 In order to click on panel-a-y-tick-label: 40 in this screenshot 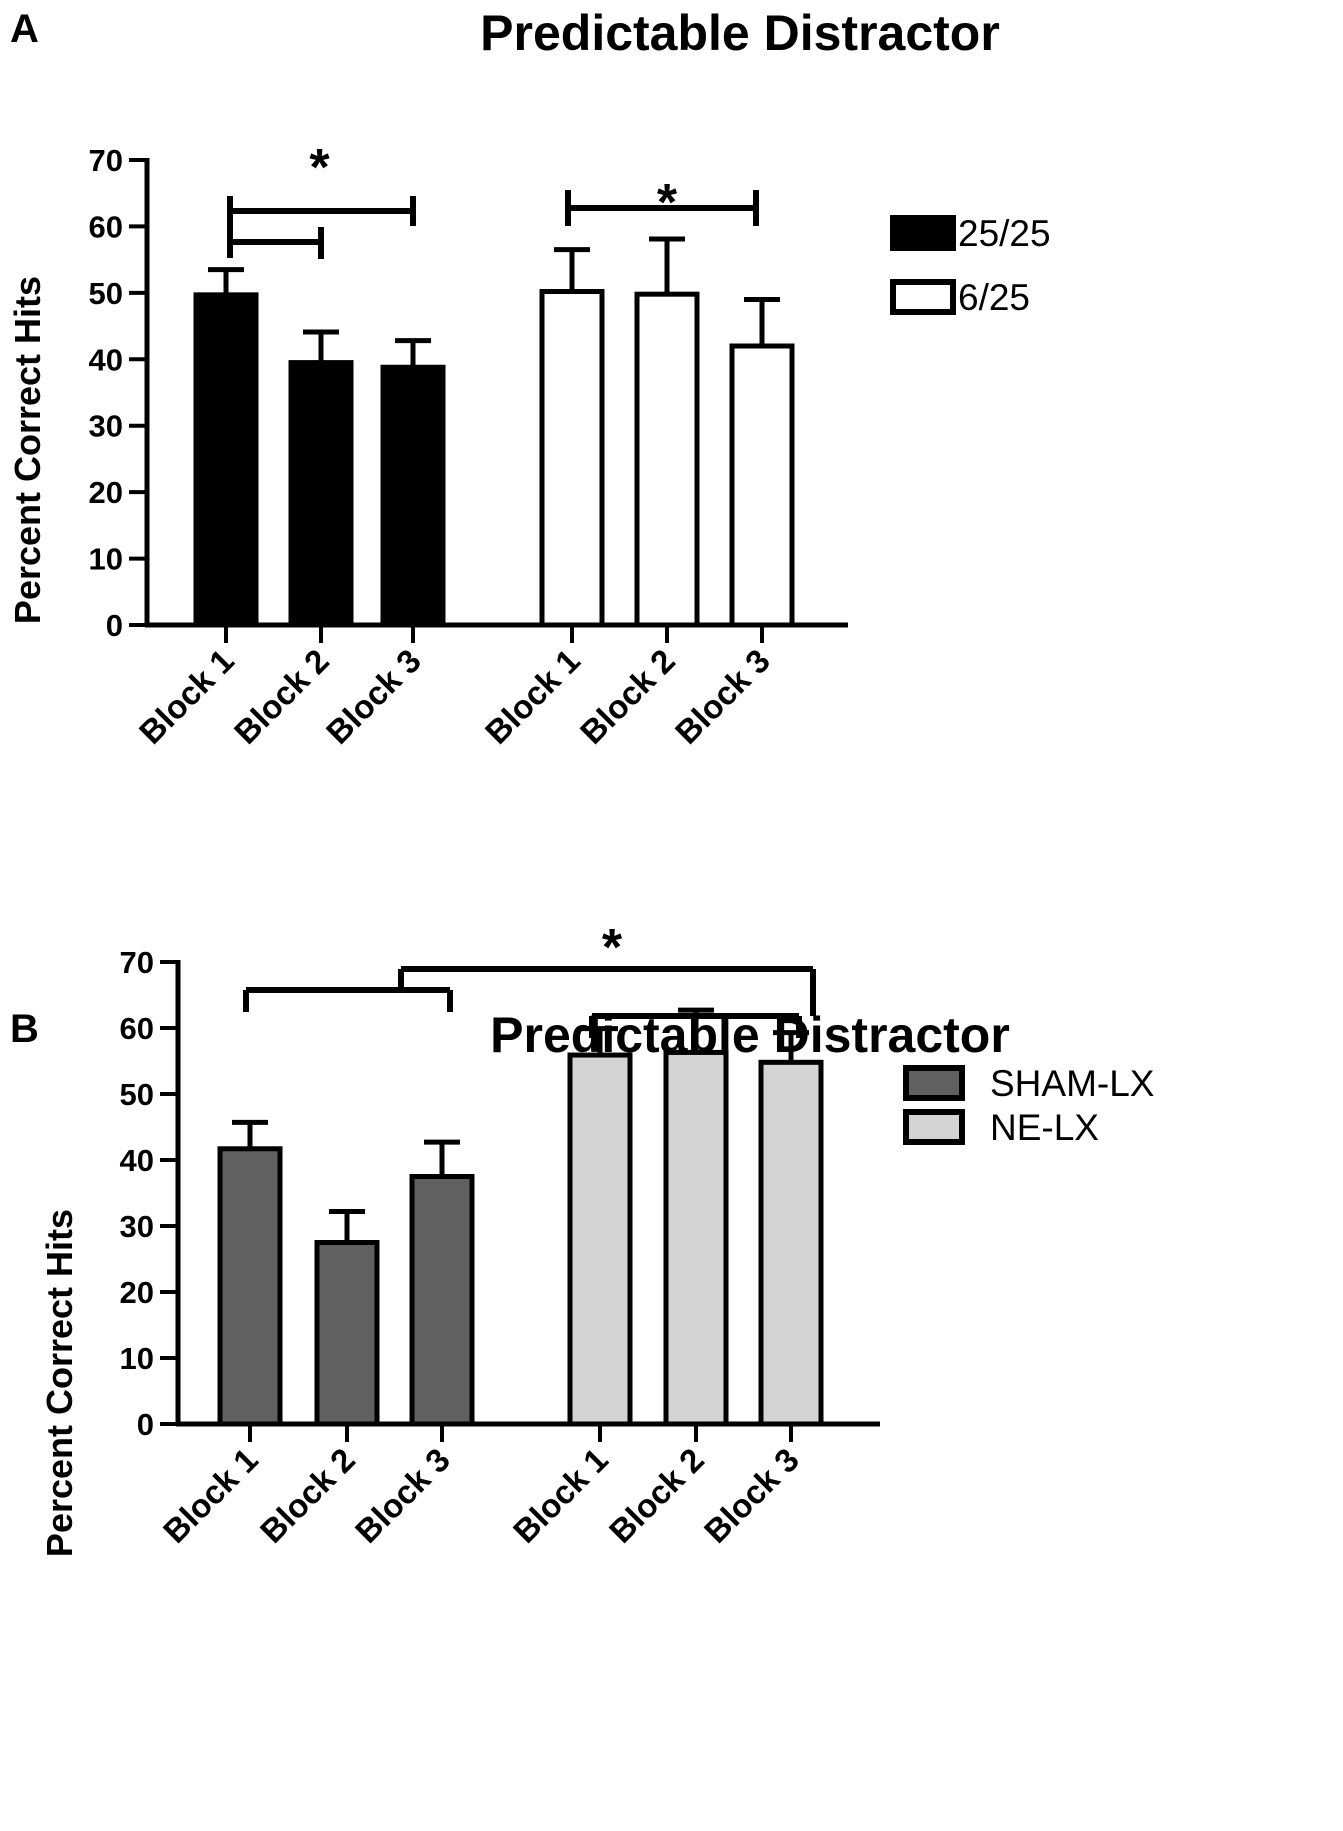, I will do `click(106, 359)`.